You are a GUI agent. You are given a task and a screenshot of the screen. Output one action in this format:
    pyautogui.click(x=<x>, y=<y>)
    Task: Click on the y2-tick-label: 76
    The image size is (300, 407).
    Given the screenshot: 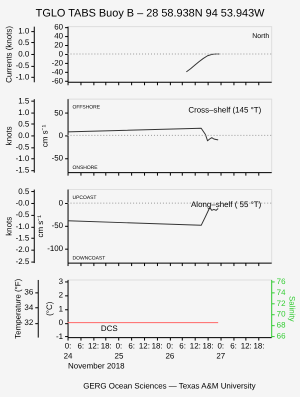 What is the action you would take?
    pyautogui.click(x=281, y=281)
    